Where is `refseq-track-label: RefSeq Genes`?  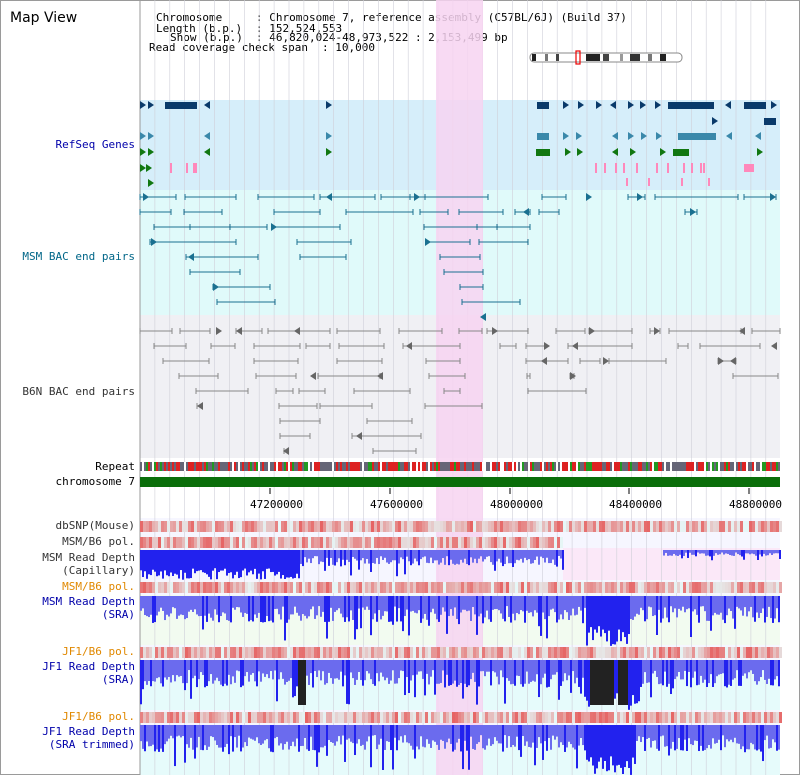 refseq-track-label: RefSeq Genes is located at coordinates (95, 144).